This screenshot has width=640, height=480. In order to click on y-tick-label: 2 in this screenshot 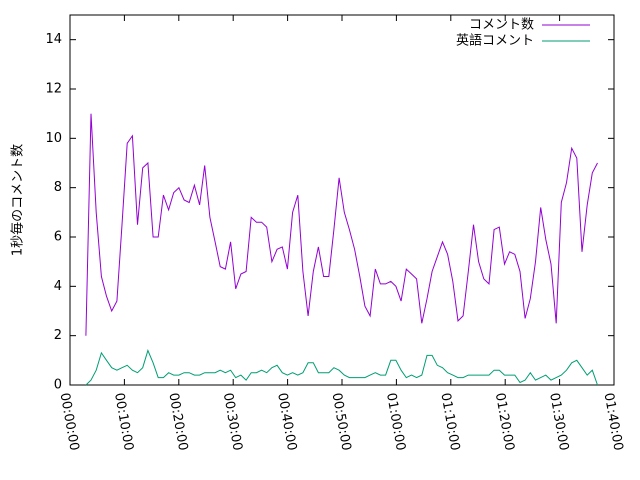, I will do `click(58, 335)`.